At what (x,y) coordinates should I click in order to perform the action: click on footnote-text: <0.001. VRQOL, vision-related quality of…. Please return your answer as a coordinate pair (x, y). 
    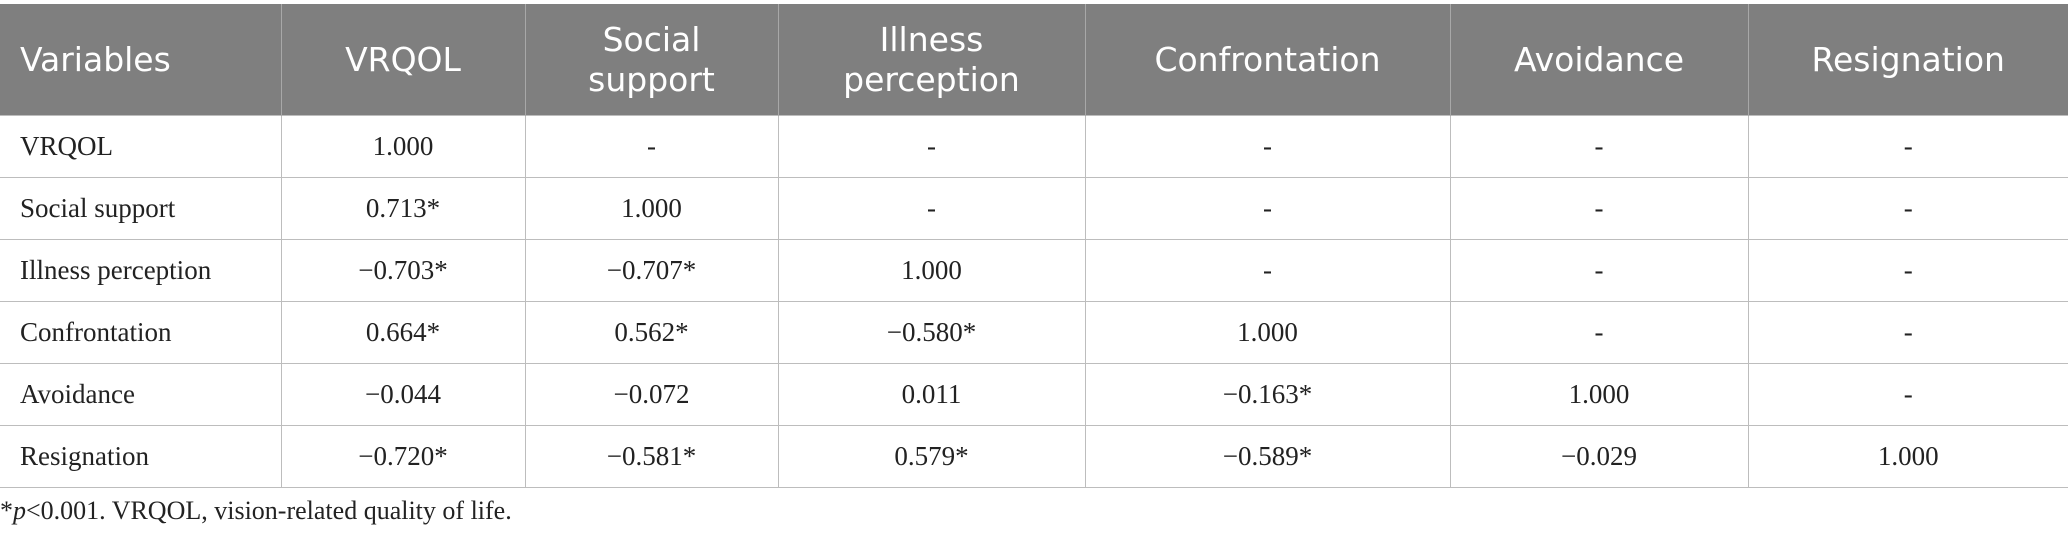
    Looking at the image, I should click on (269, 510).